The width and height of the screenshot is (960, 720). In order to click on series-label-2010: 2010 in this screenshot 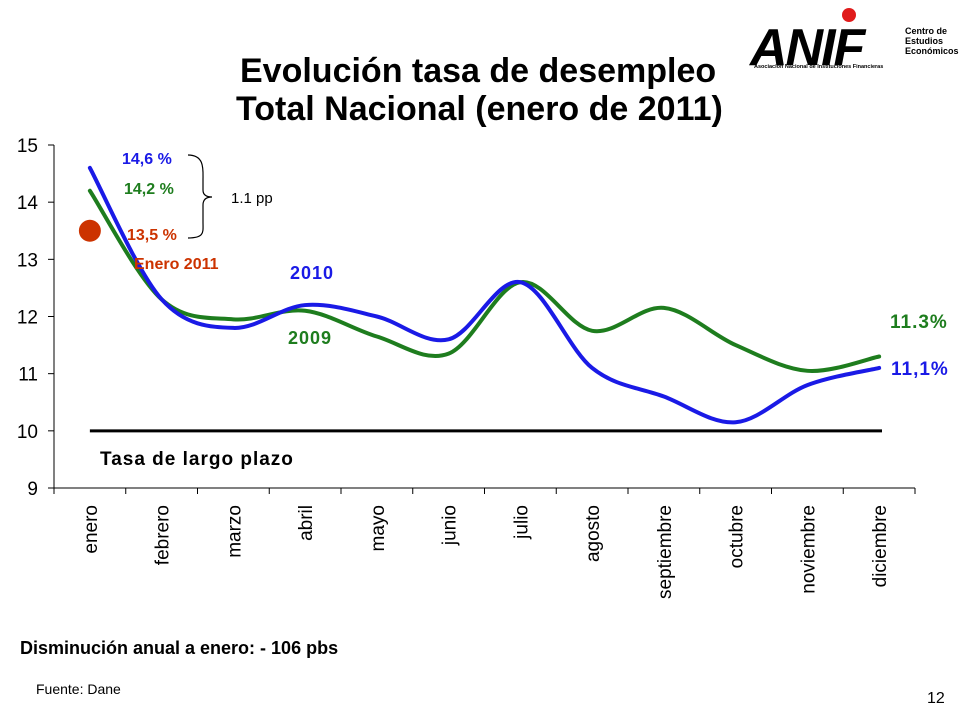, I will do `click(312, 273)`.